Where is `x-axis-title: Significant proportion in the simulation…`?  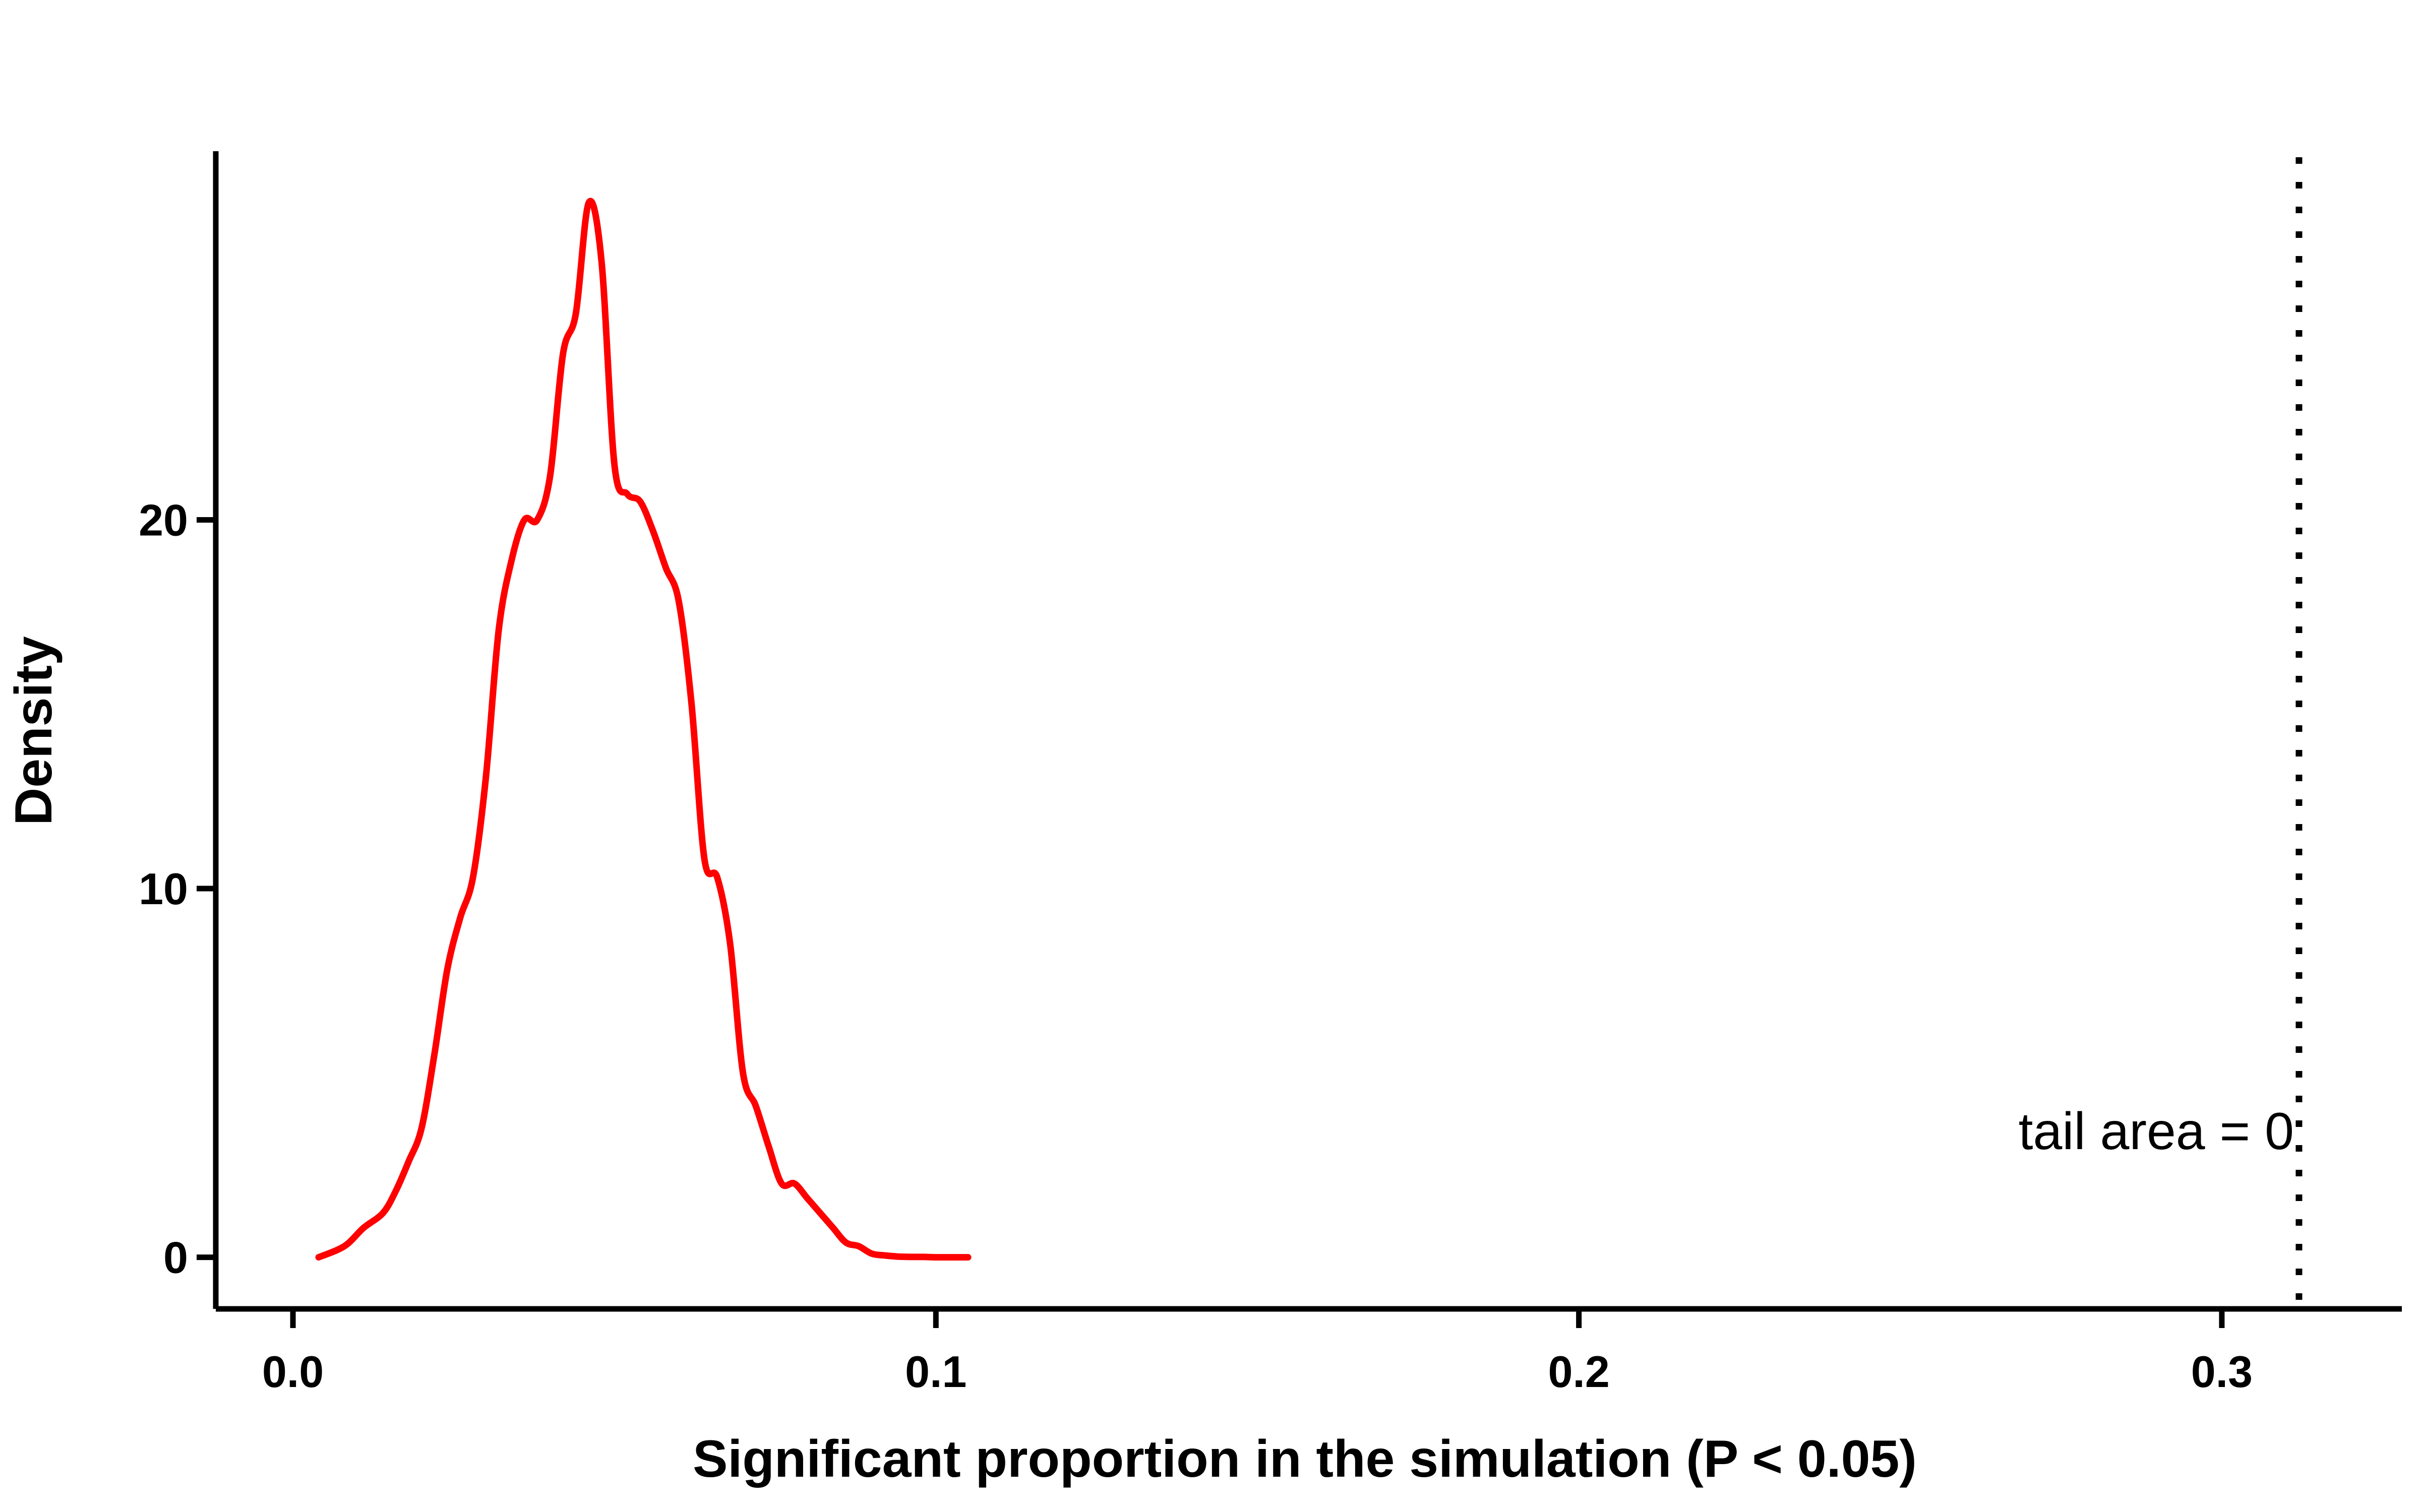 x-axis-title: Significant proportion in the simulation… is located at coordinates (1305, 1459).